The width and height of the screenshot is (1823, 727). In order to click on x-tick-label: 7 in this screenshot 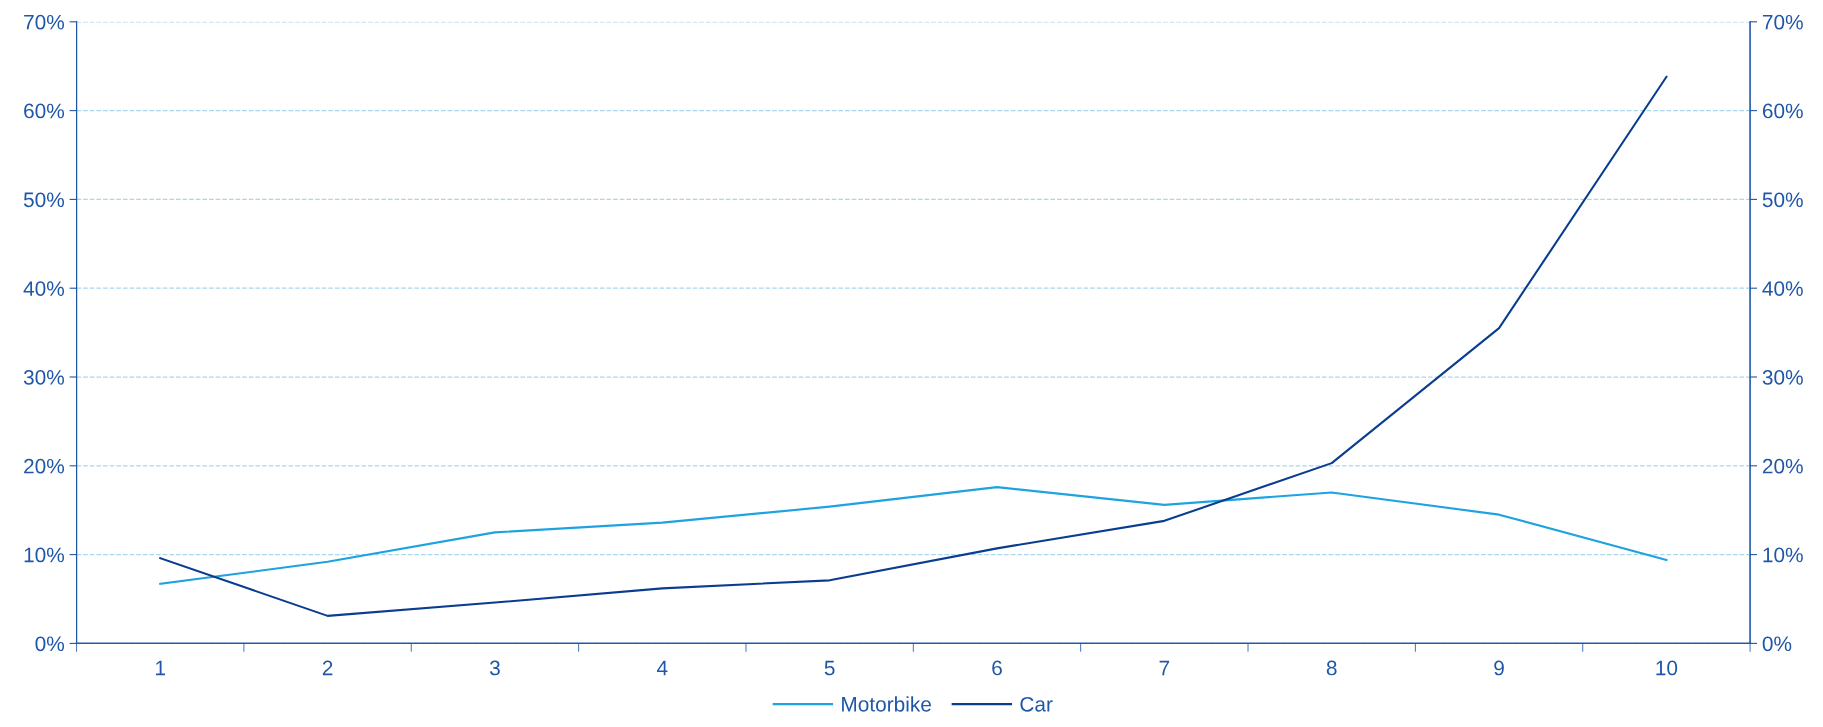, I will do `click(1164, 668)`.